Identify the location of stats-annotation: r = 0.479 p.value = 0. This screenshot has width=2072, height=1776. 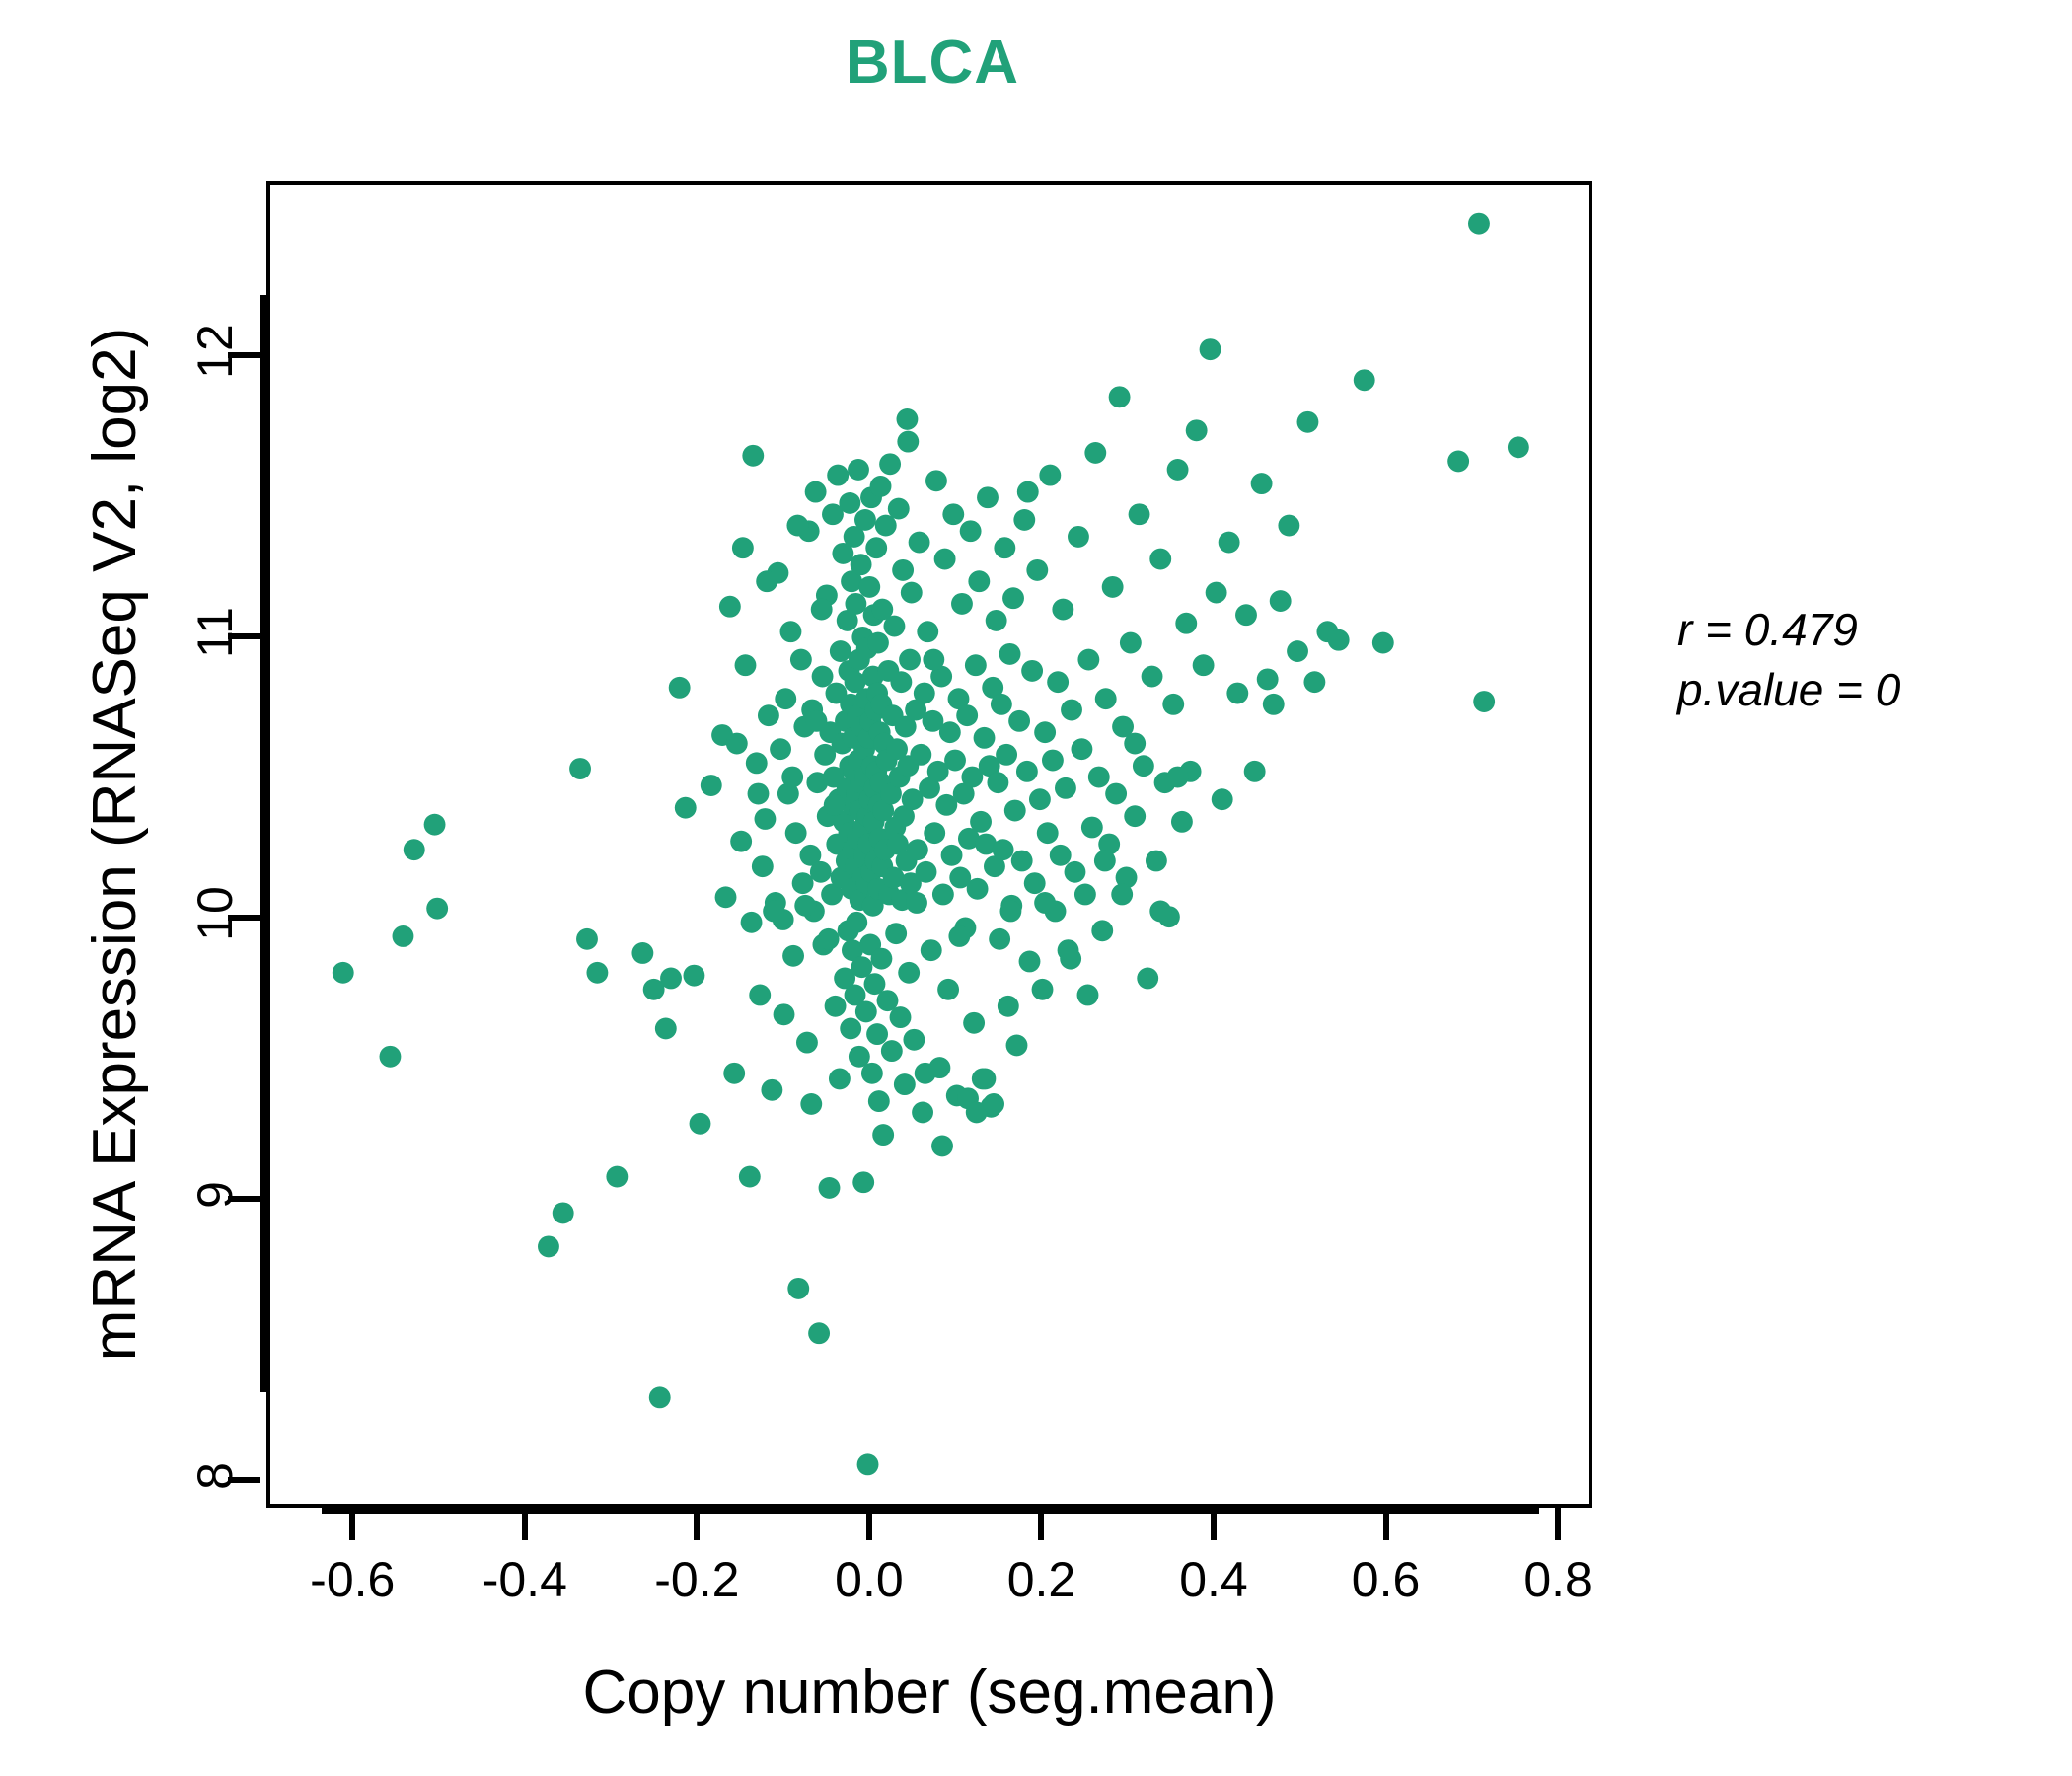
(1788, 659).